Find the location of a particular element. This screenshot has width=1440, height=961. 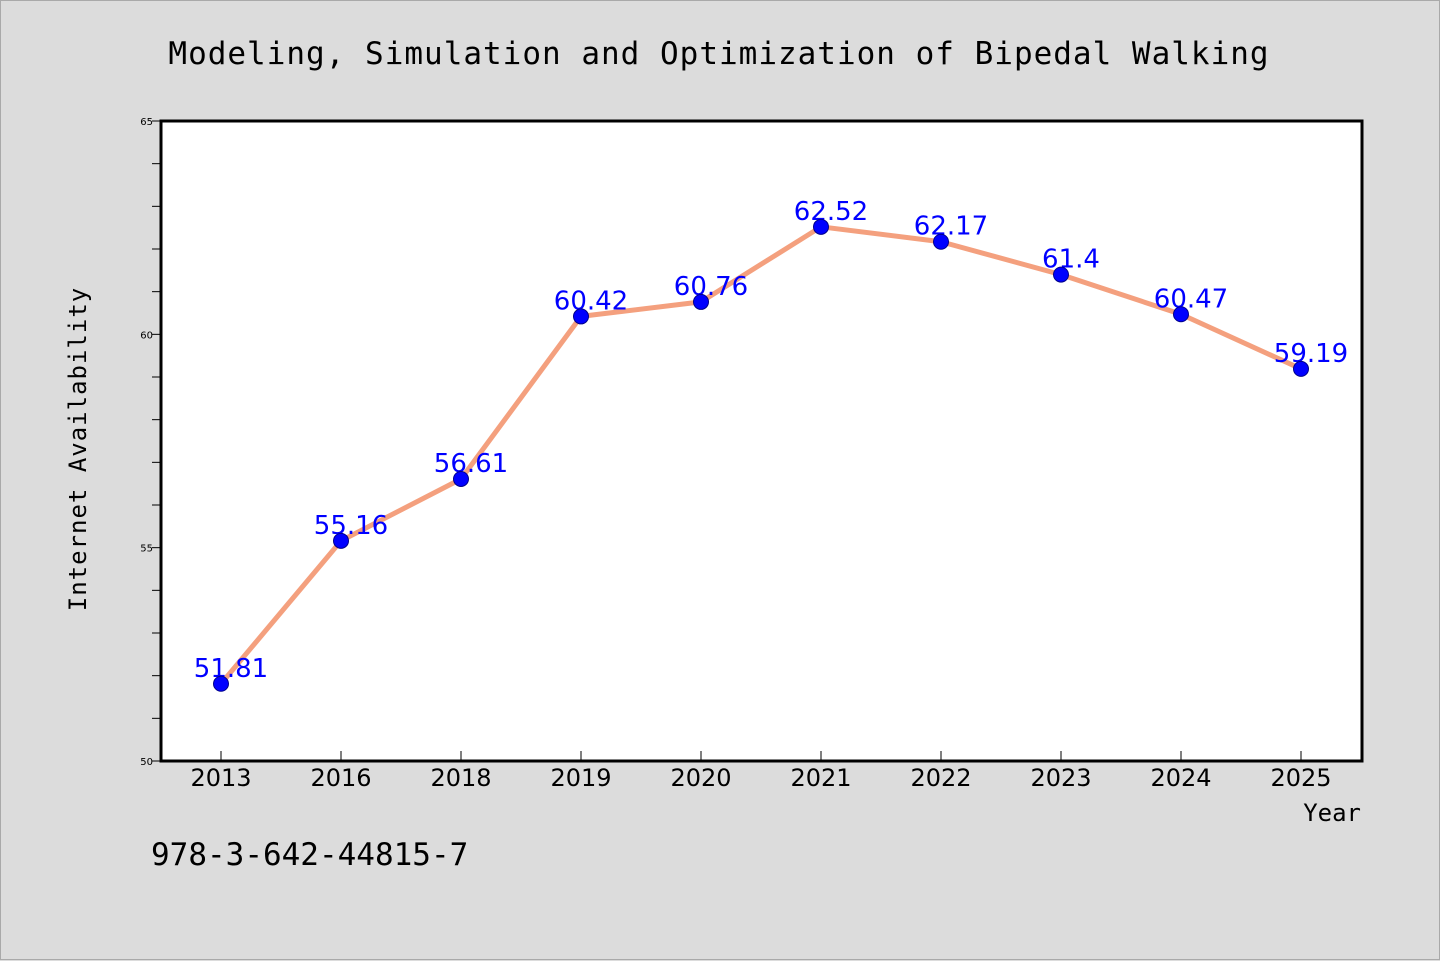

data-label: 62.52 is located at coordinates (831, 212).